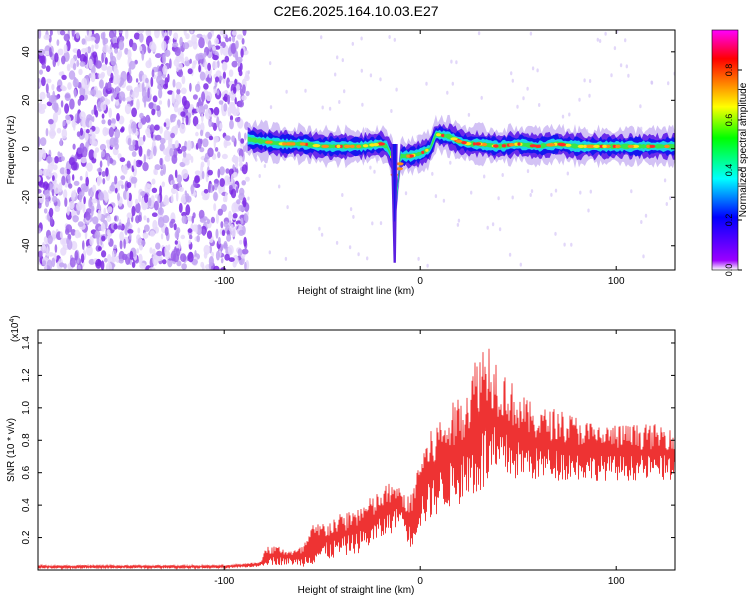 This screenshot has width=750, height=605. What do you see at coordinates (420, 281) in the screenshot?
I see `spectrogram-x-tick-label: 0` at bounding box center [420, 281].